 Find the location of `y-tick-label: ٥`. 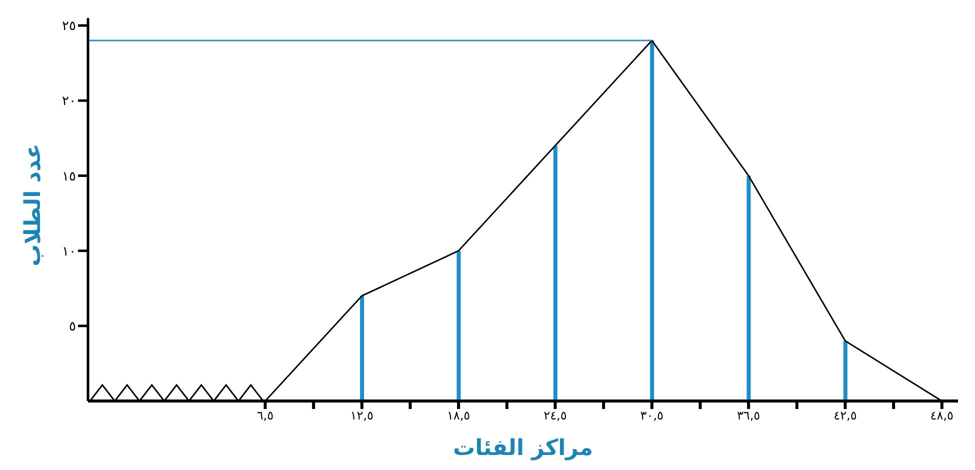

y-tick-label: ٥ is located at coordinates (72, 327).